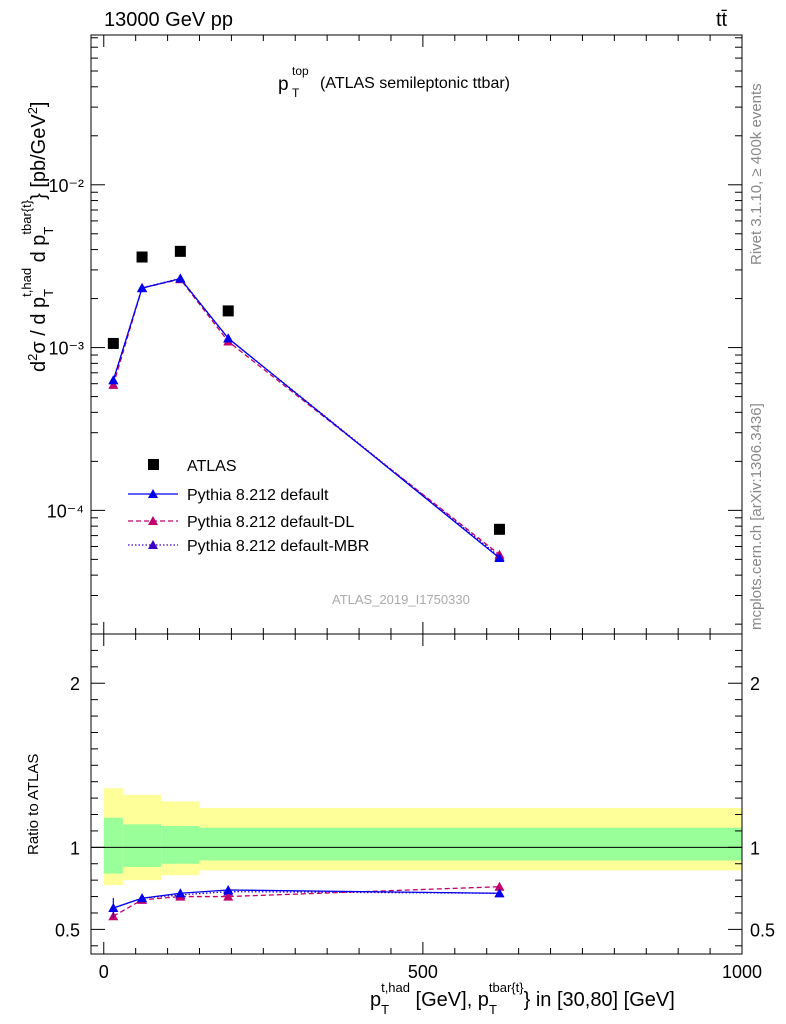 The height and width of the screenshot is (1024, 786). What do you see at coordinates (33, 804) in the screenshot?
I see `y-axis-label-lower: Ratio to ATLAS` at bounding box center [33, 804].